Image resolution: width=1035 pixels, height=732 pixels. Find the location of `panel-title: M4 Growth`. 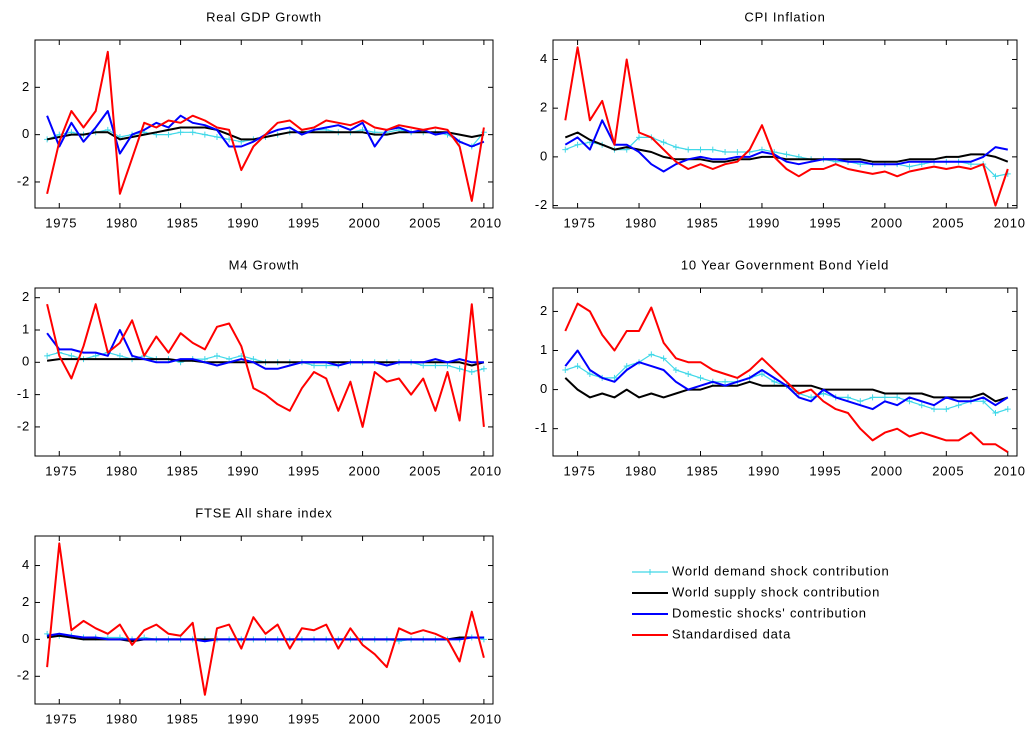

panel-title: M4 Growth is located at coordinates (264, 264).